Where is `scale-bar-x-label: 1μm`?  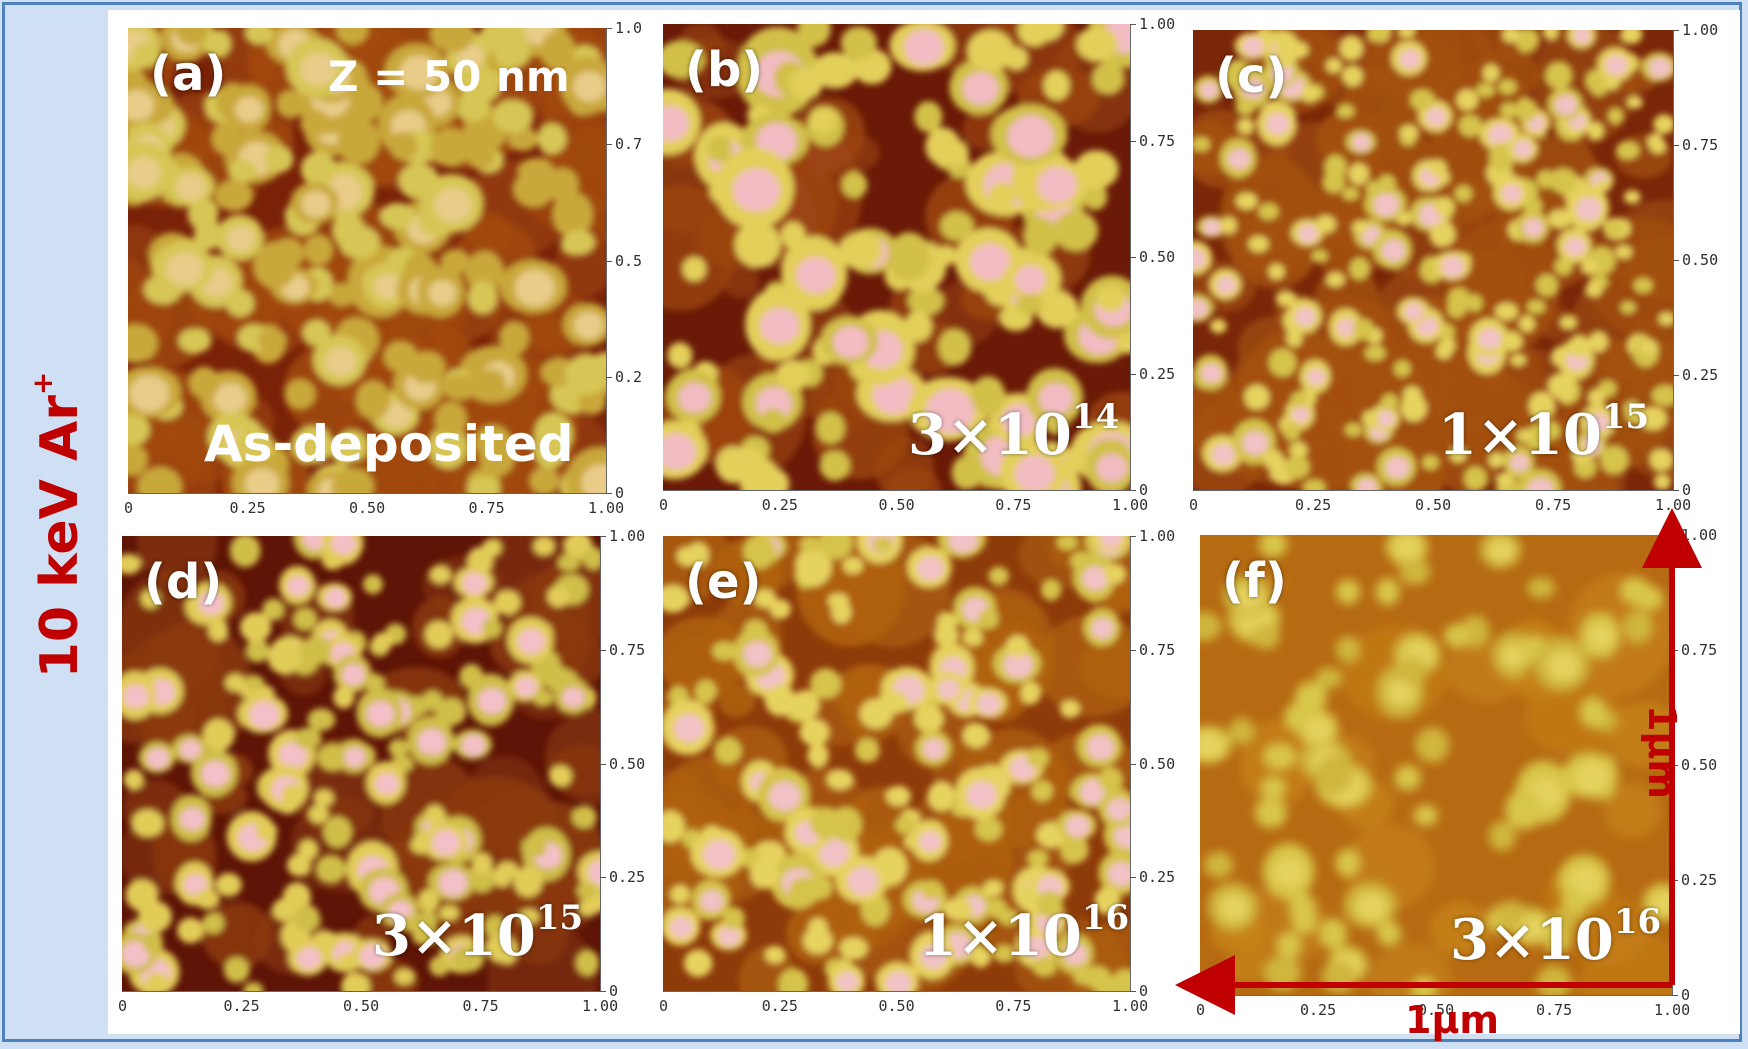 scale-bar-x-label: 1μm is located at coordinates (1452, 1020).